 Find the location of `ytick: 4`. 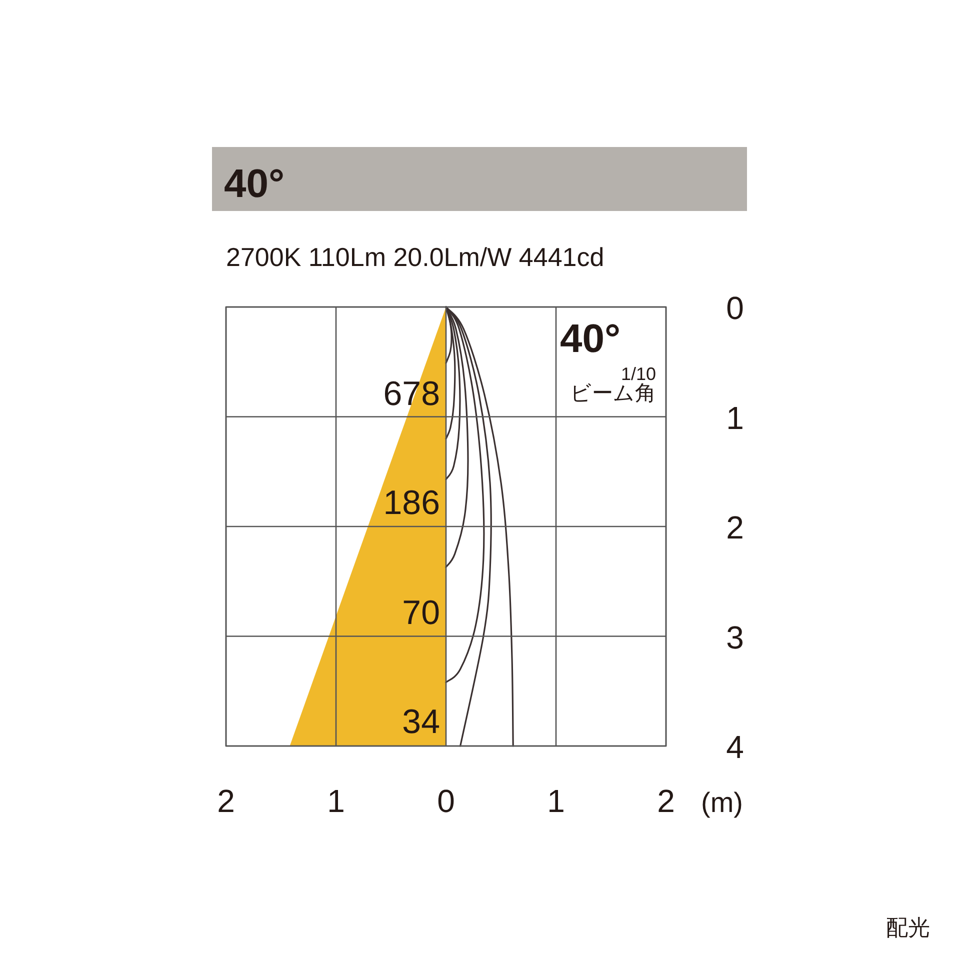

ytick: 4 is located at coordinates (735, 747).